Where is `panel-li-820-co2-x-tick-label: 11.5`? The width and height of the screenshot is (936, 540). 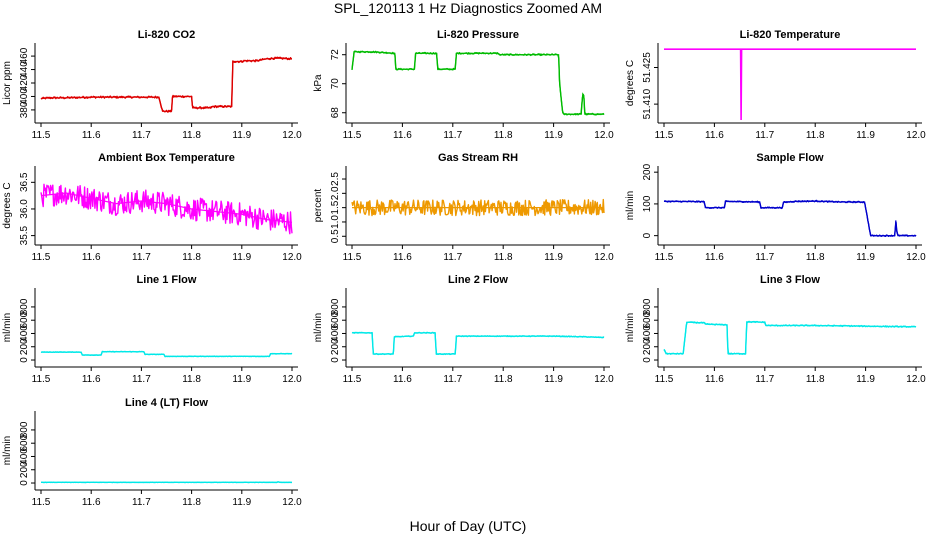
panel-li-820-co2-x-tick-label: 11.5 is located at coordinates (41, 135).